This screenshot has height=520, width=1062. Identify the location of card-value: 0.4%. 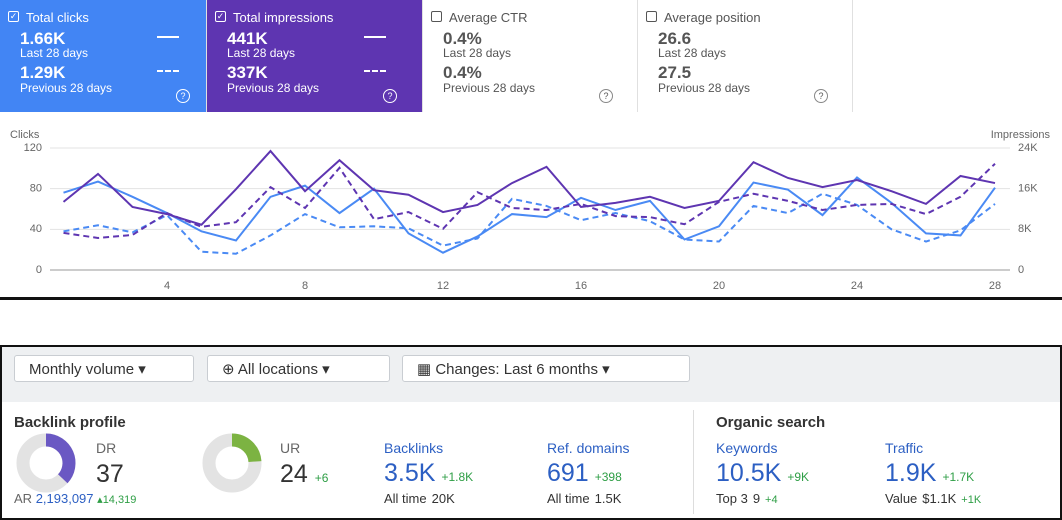
(462, 38).